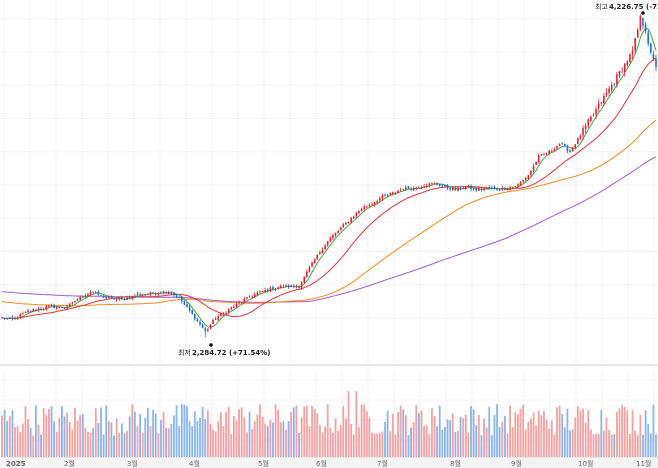 This screenshot has width=658, height=468. What do you see at coordinates (643, 463) in the screenshot?
I see `month-tick-label: 11월` at bounding box center [643, 463].